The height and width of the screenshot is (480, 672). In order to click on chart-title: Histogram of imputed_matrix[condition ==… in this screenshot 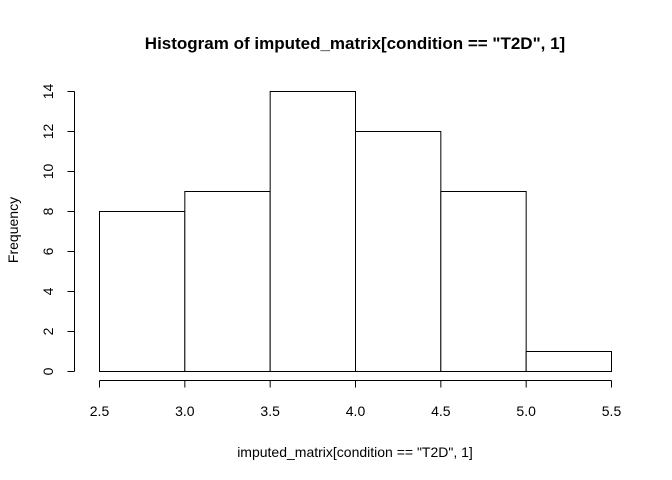, I will do `click(355, 43)`.